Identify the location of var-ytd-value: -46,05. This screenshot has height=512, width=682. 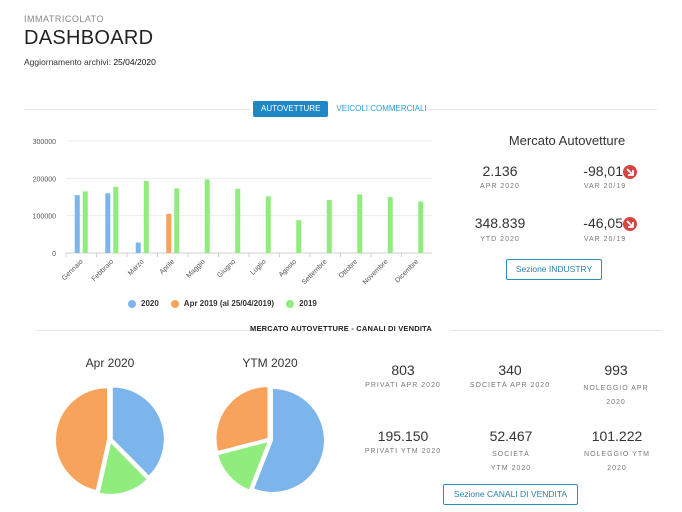
(603, 223).